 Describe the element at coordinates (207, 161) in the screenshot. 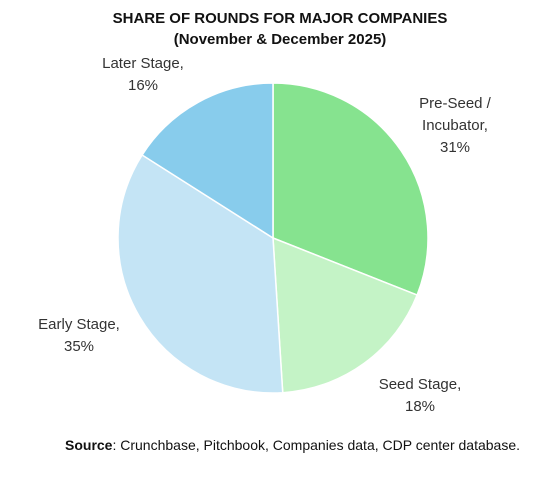

I see `pie-slice-later-stage` at that location.